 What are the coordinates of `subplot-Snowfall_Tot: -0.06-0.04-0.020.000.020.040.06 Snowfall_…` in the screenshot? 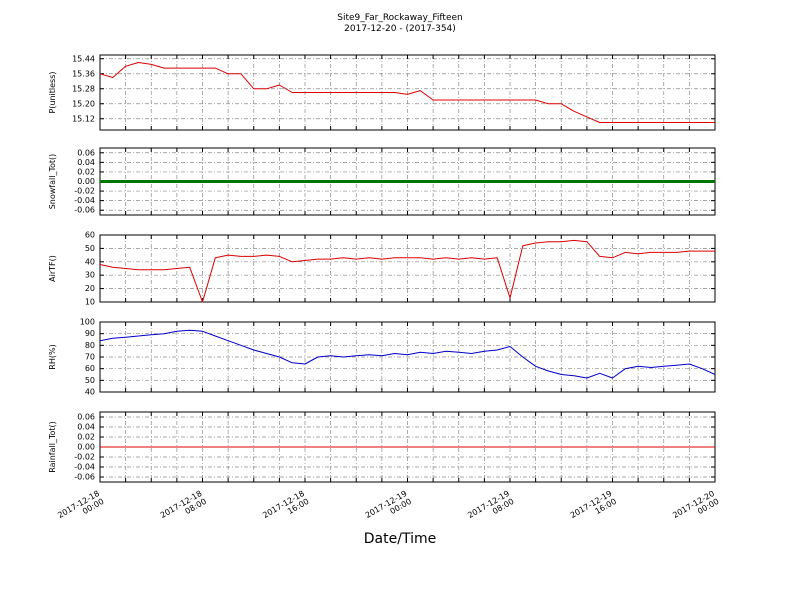 It's located at (382, 181).